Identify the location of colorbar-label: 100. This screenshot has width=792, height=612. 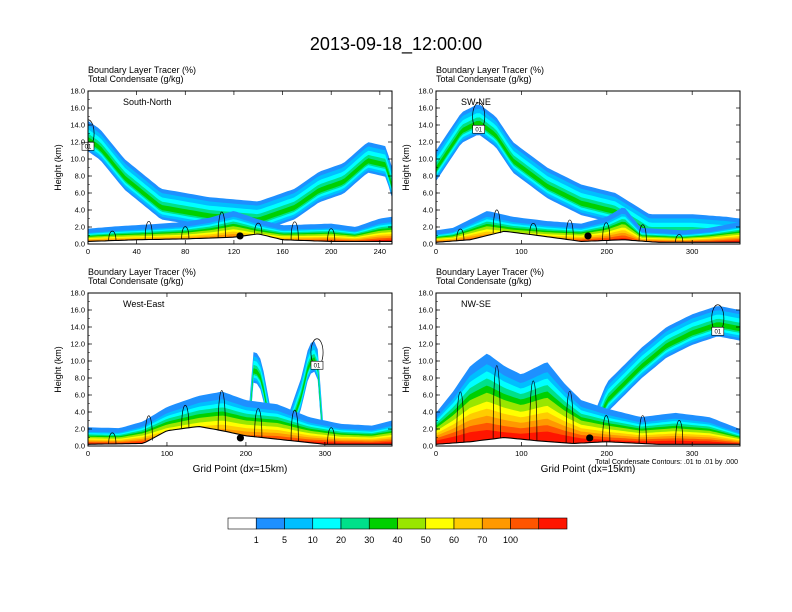
(510, 540).